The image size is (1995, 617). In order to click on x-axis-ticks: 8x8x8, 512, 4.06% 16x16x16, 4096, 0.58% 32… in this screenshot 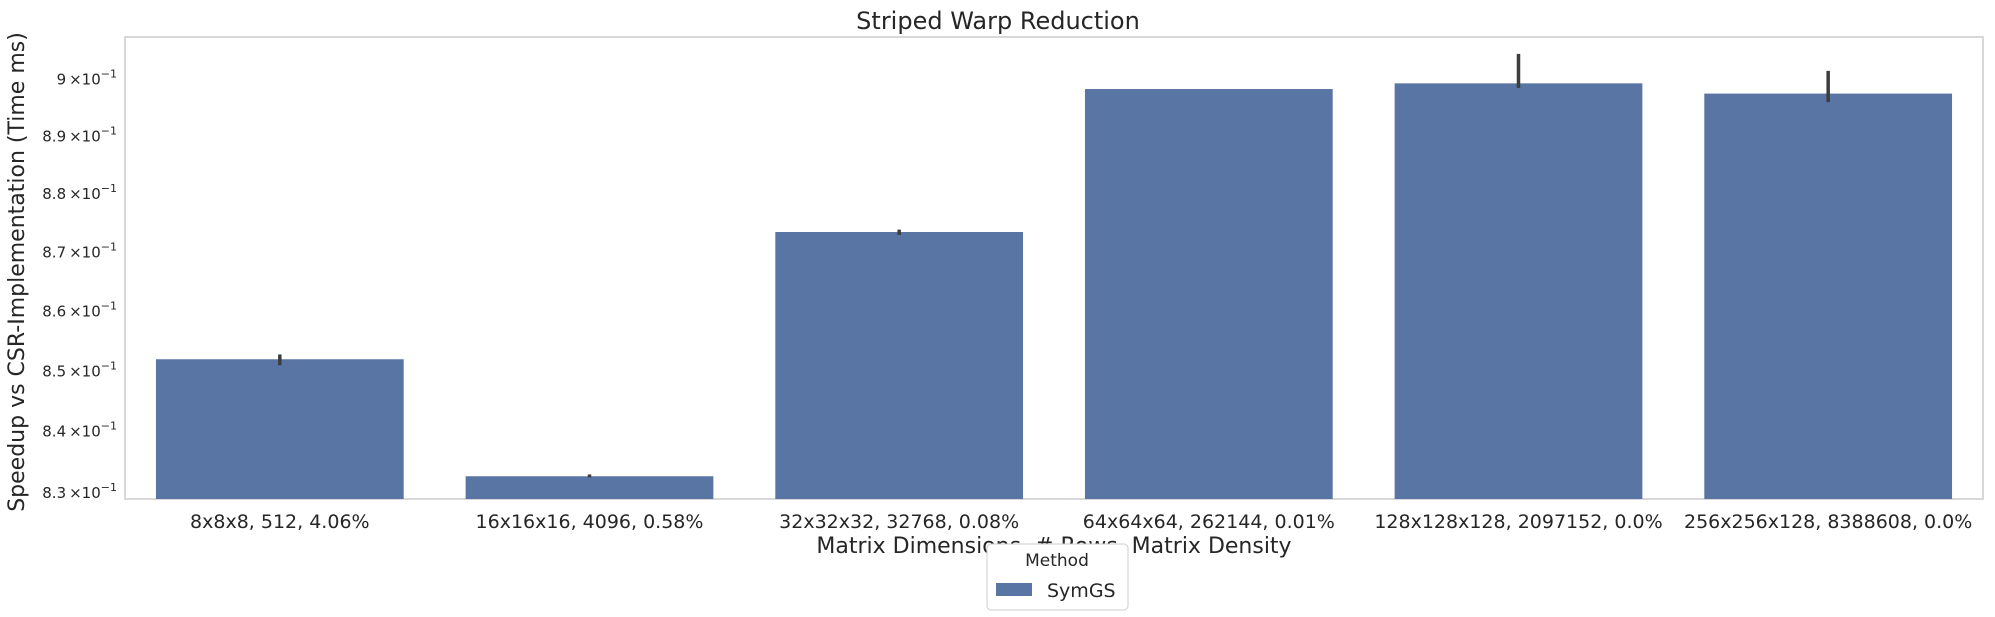, I will do `click(1081, 522)`.